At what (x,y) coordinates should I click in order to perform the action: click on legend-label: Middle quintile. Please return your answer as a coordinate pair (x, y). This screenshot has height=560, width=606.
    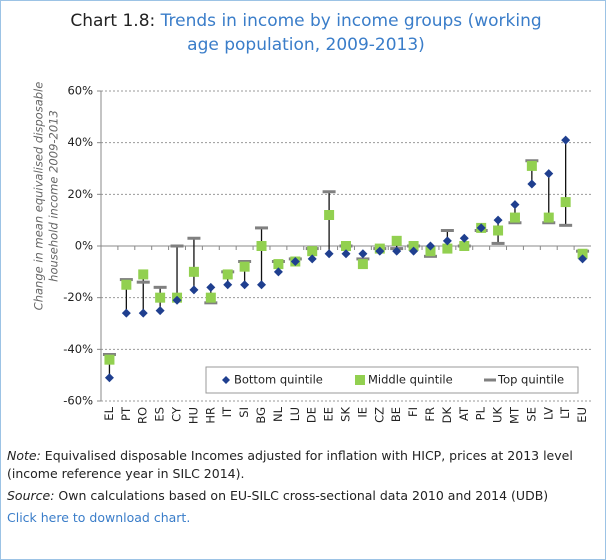
    Looking at the image, I should click on (410, 380).